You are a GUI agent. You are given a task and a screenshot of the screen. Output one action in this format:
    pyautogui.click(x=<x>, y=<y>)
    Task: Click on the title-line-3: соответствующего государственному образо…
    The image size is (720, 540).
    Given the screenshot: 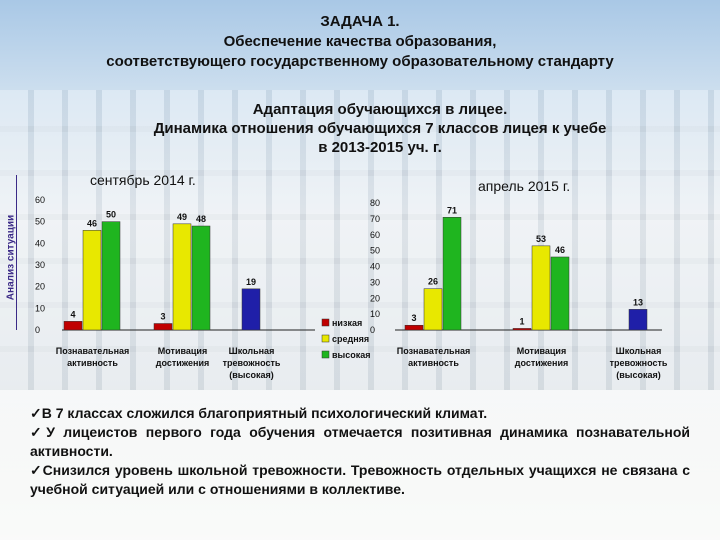 What is the action you would take?
    pyautogui.click(x=360, y=61)
    